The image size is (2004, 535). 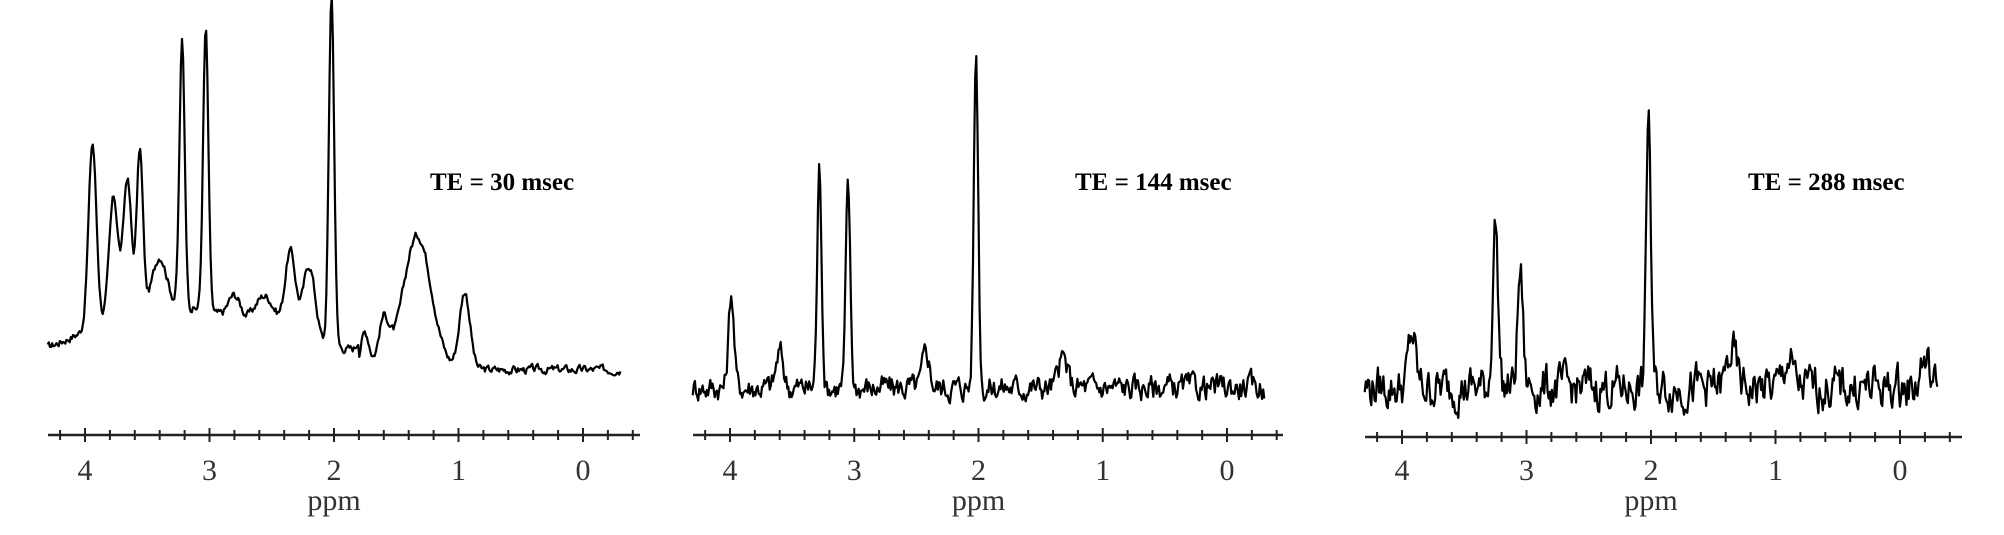 I want to click on panel-title: TE = 144 msec, so click(x=1153, y=182).